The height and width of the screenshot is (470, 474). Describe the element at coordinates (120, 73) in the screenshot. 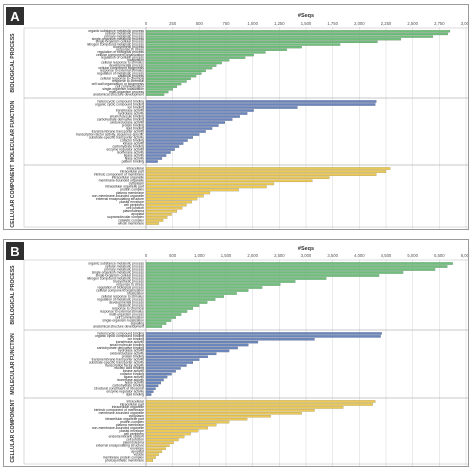

I see `category-label: regulation of metabolic process` at that location.